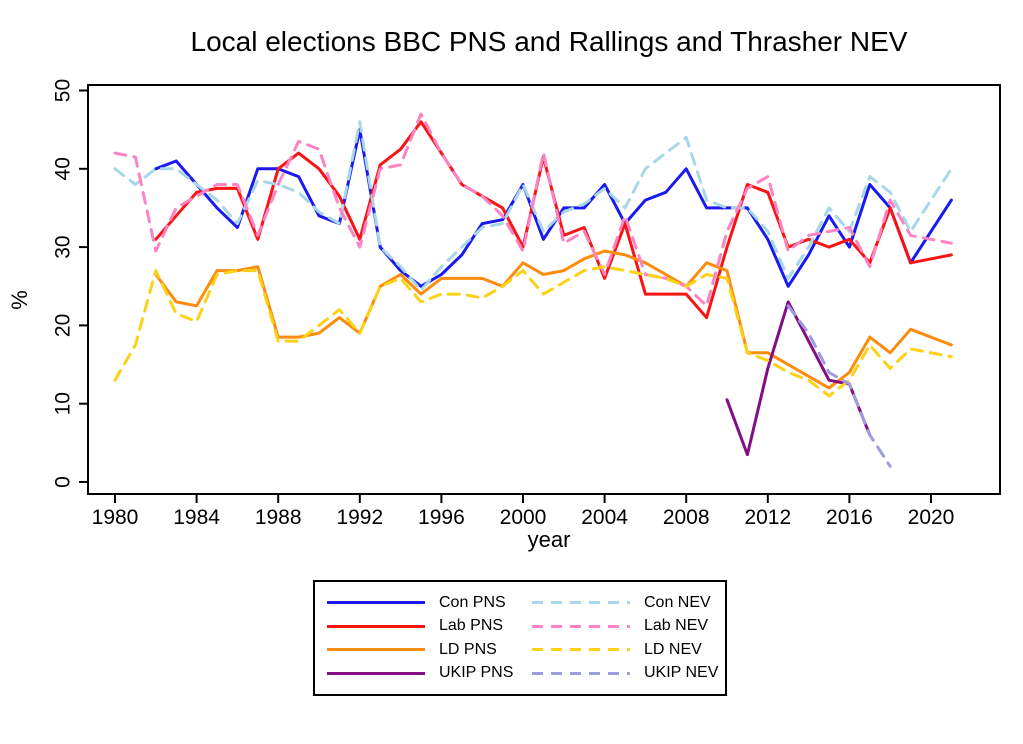  I want to click on x-tick-label: 1992, so click(359, 517).